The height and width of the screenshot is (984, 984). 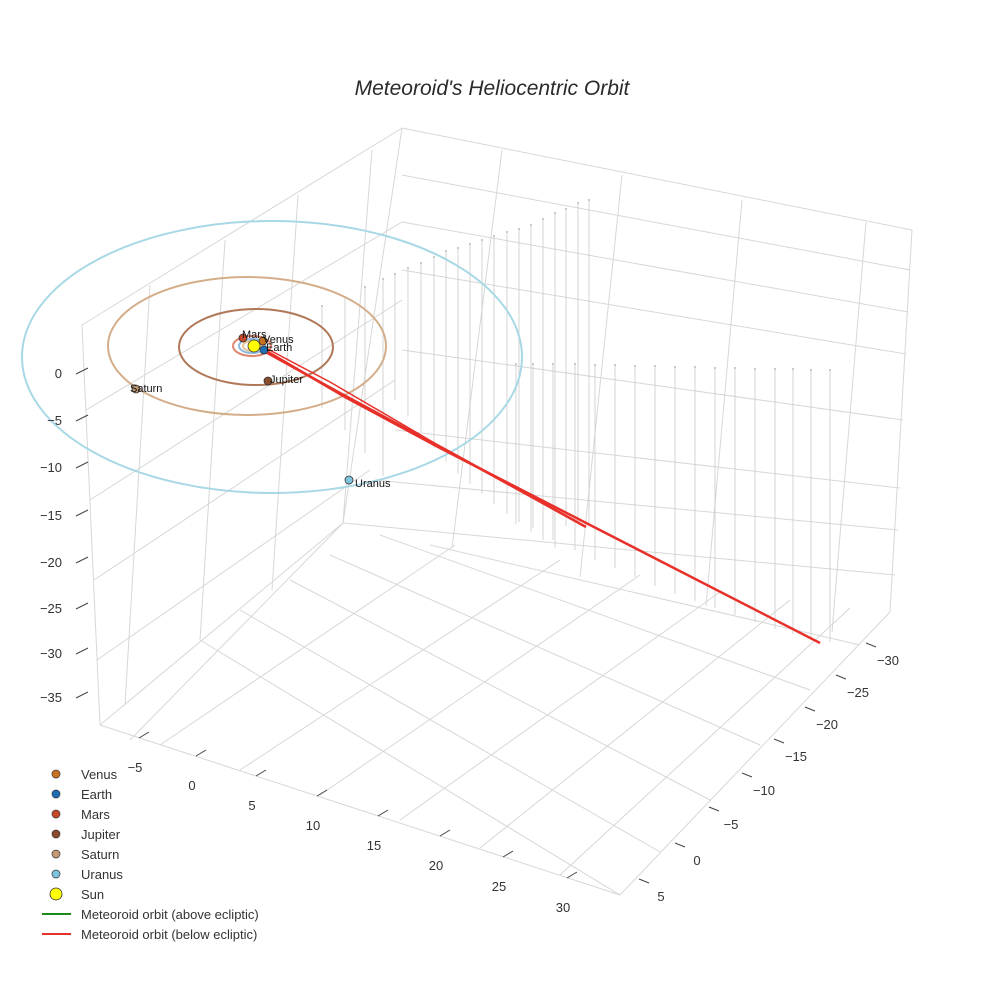 I want to click on x-axis-ticks: −5 0 5 10 15 20 25 30, so click(x=353, y=823).